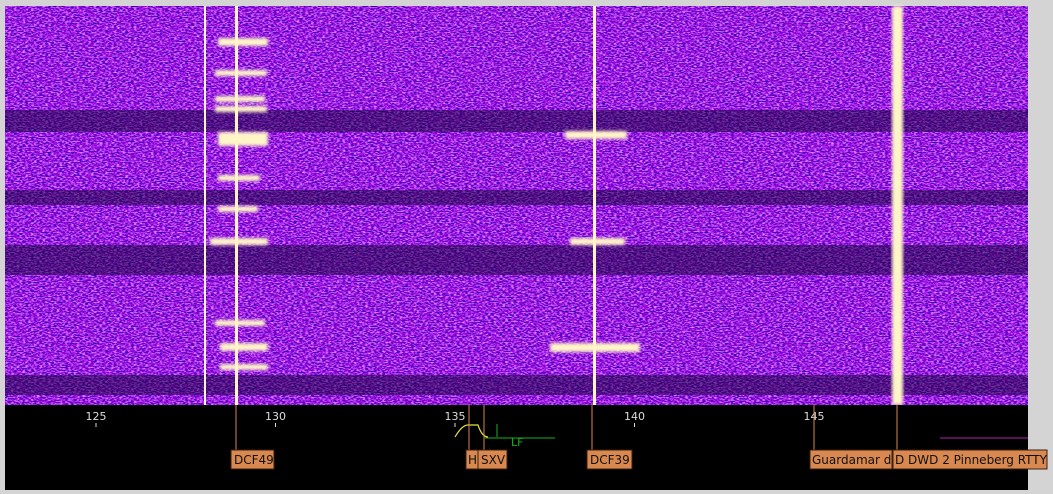 This screenshot has height=494, width=1053. What do you see at coordinates (477, 460) in the screenshot?
I see `station-label: HH` at bounding box center [477, 460].